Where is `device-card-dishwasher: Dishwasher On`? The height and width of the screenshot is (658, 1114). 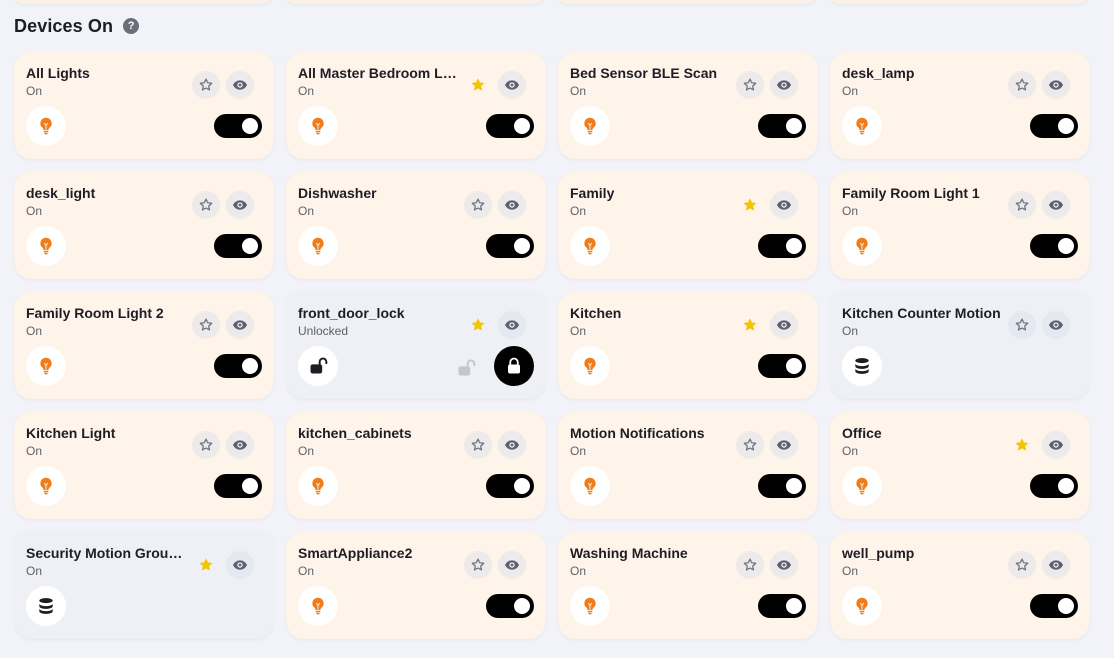 device-card-dishwasher: Dishwasher On is located at coordinates (416, 225).